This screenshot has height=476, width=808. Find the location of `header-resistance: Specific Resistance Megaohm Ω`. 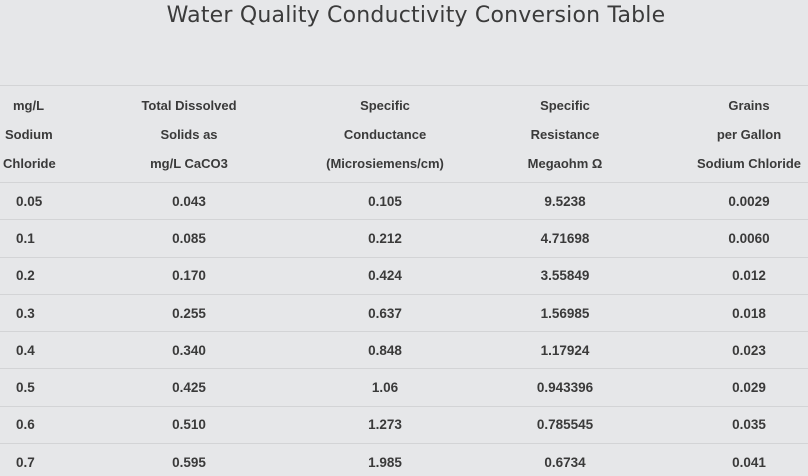

header-resistance: Specific Resistance Megaohm Ω is located at coordinates (565, 134).